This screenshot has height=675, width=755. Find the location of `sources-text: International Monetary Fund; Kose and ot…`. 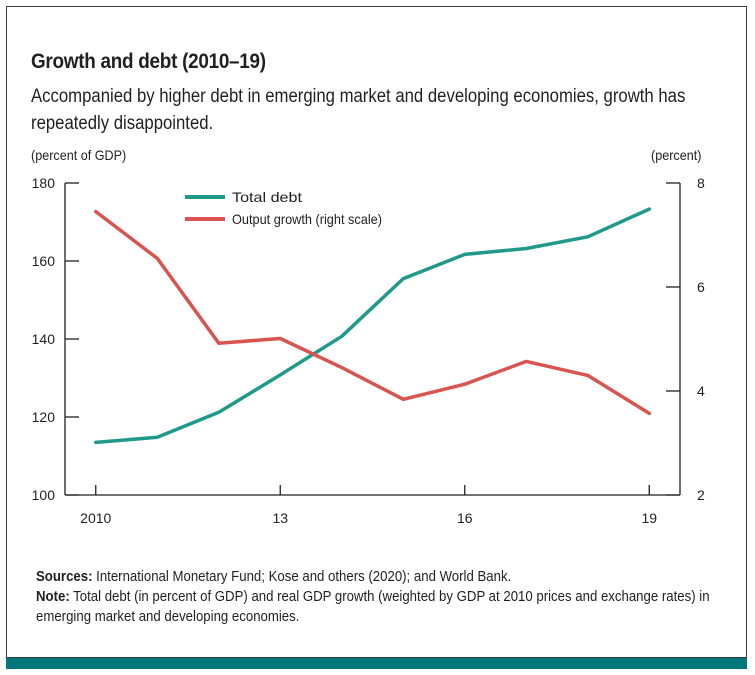

sources-text: International Monetary Fund; Kose and ot… is located at coordinates (304, 576).